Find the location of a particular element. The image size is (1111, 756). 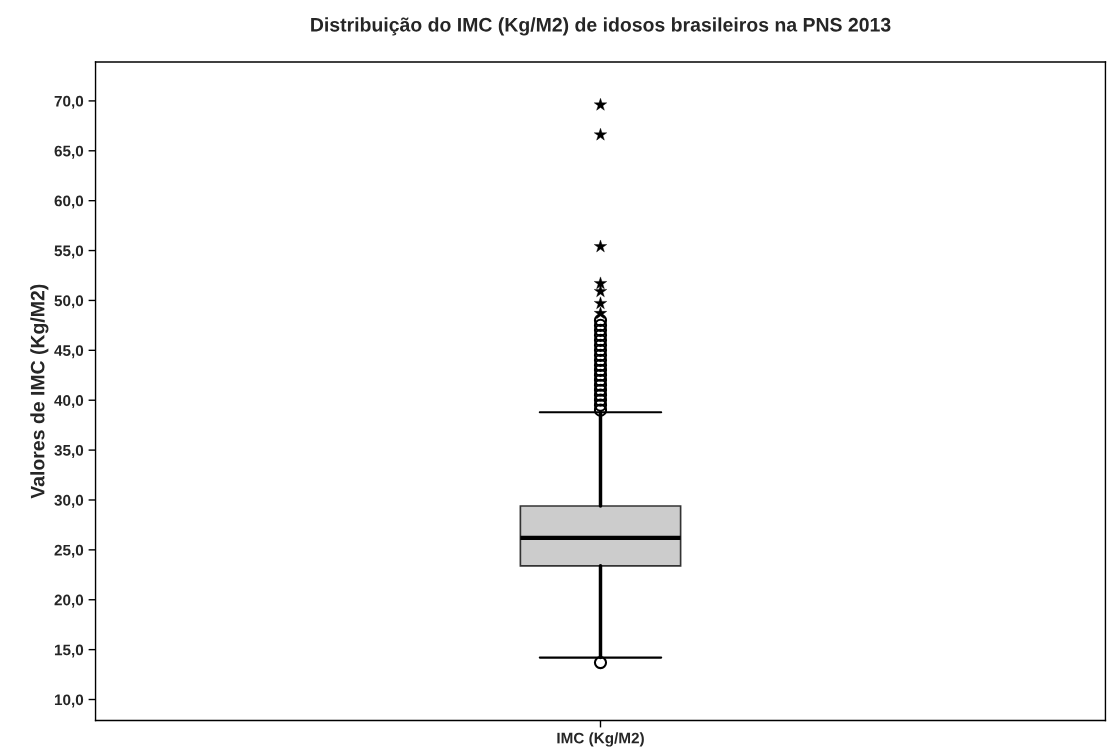

y-tick-label: 20,0 is located at coordinates (69, 601).